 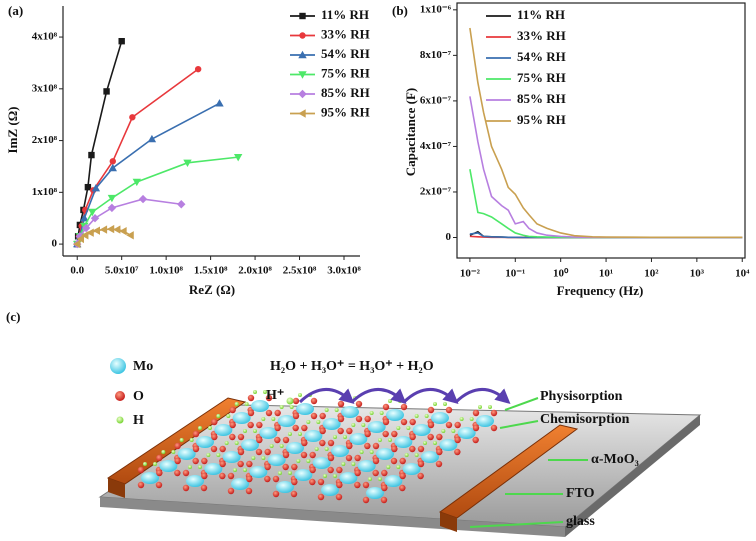 I want to click on layer-label: Physisorption, so click(x=581, y=396).